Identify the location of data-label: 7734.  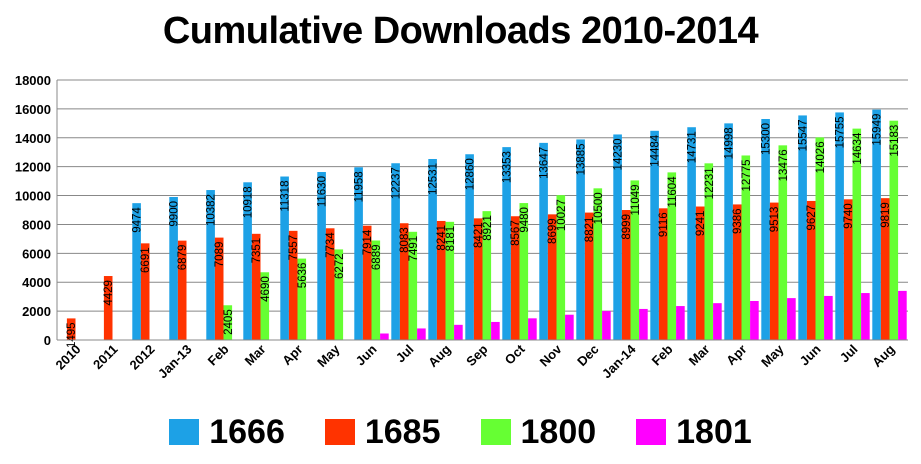
(331, 245).